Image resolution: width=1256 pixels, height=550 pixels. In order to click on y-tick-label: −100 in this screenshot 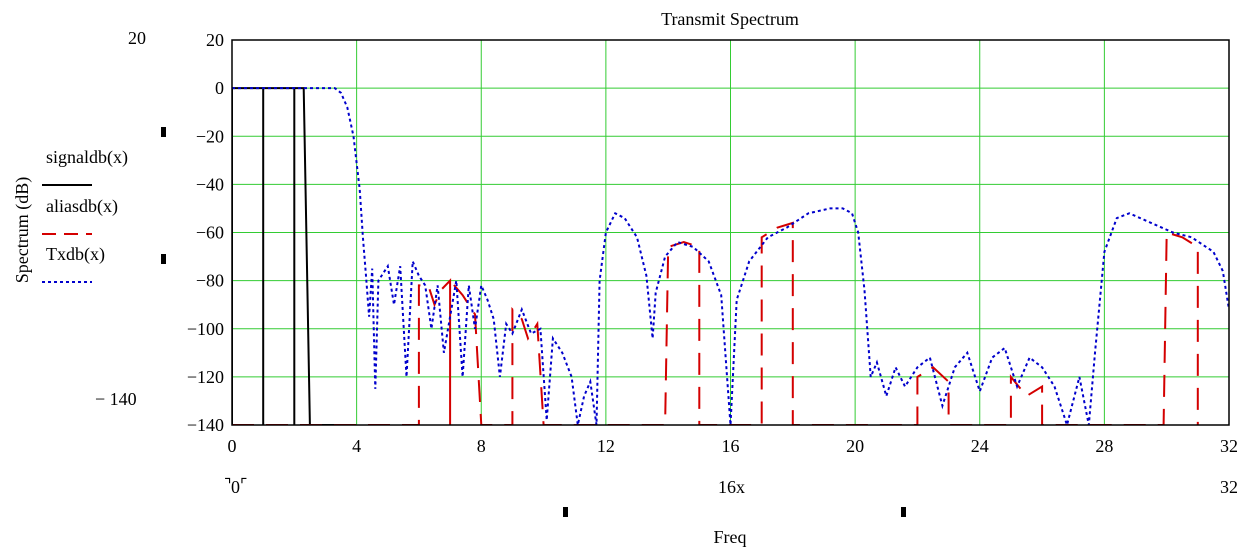, I will do `click(205, 329)`.